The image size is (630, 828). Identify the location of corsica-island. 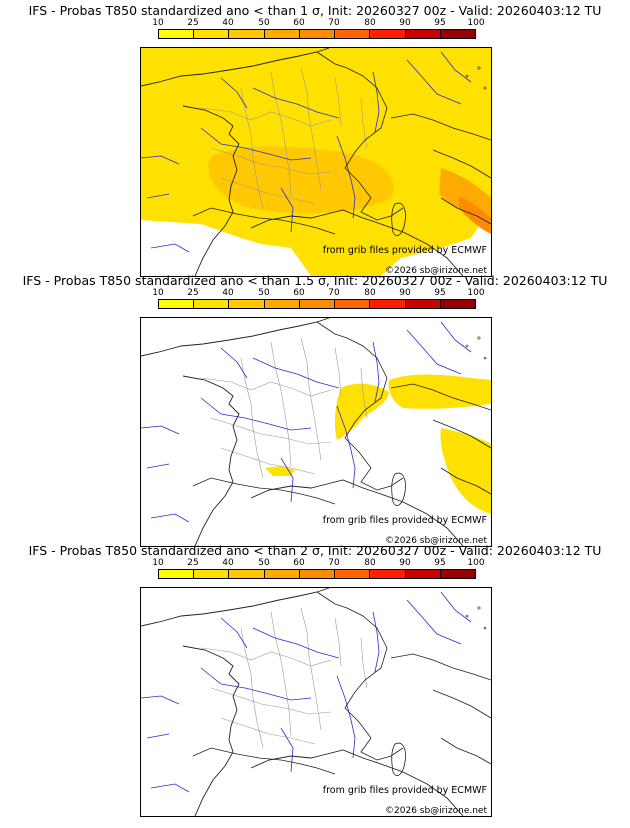
(398, 489).